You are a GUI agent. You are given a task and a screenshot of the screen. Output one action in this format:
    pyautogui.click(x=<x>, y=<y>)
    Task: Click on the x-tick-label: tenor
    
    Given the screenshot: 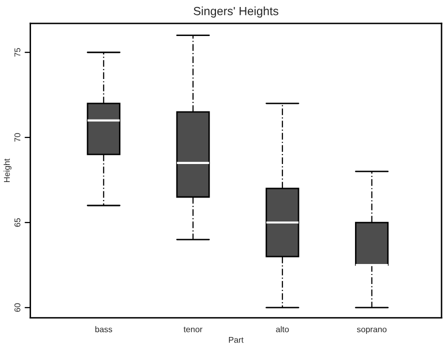 What is the action you would take?
    pyautogui.click(x=193, y=329)
    